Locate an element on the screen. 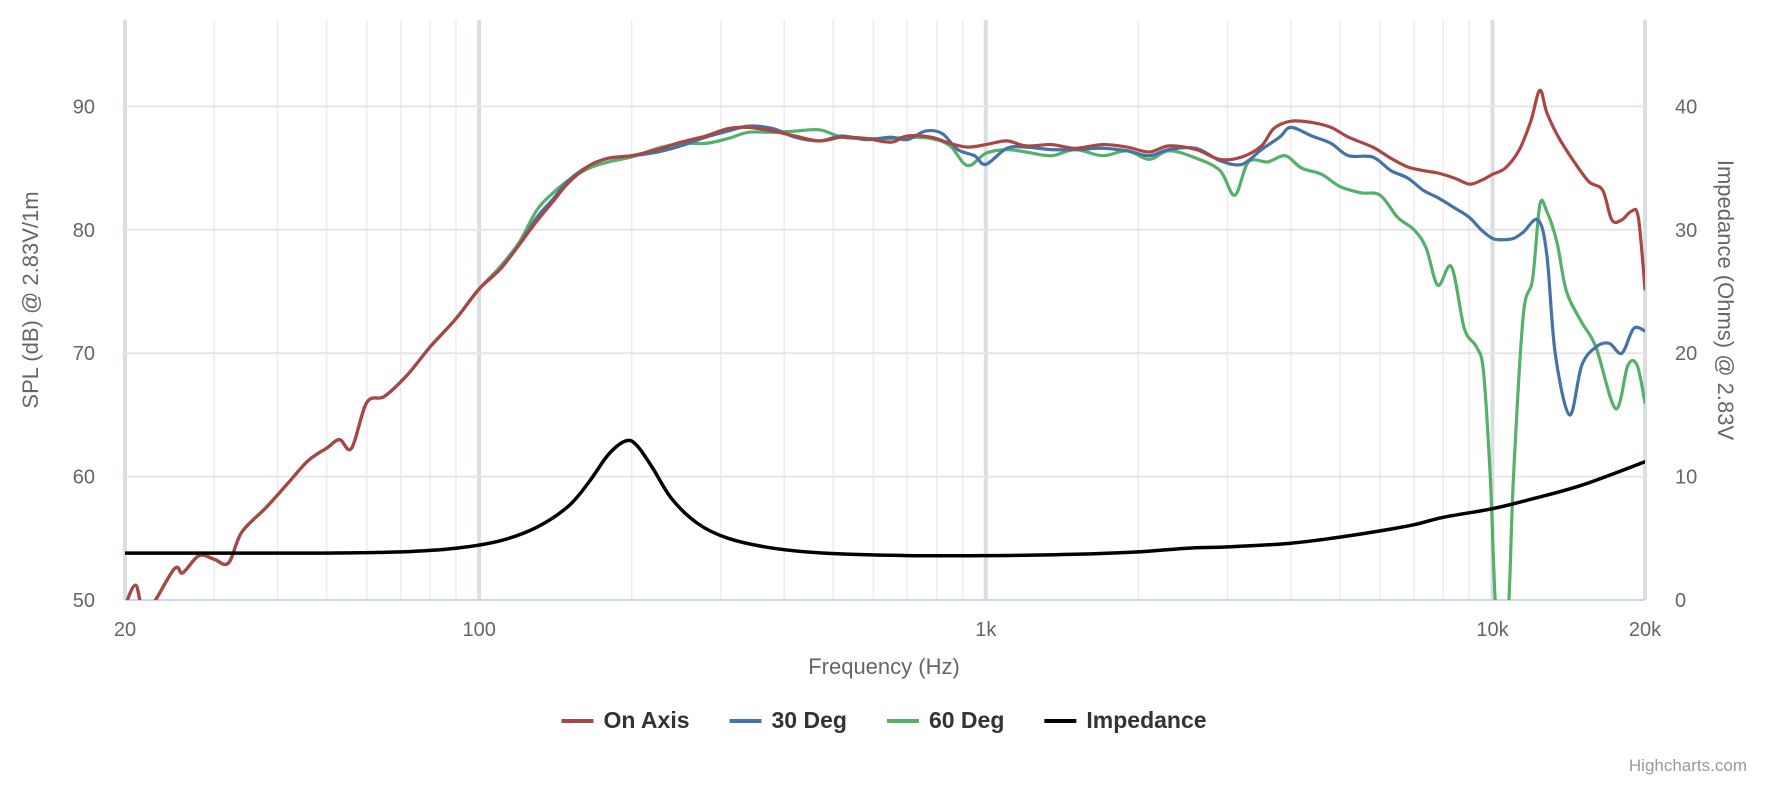  x-tick-label: 20 is located at coordinates (125, 630).